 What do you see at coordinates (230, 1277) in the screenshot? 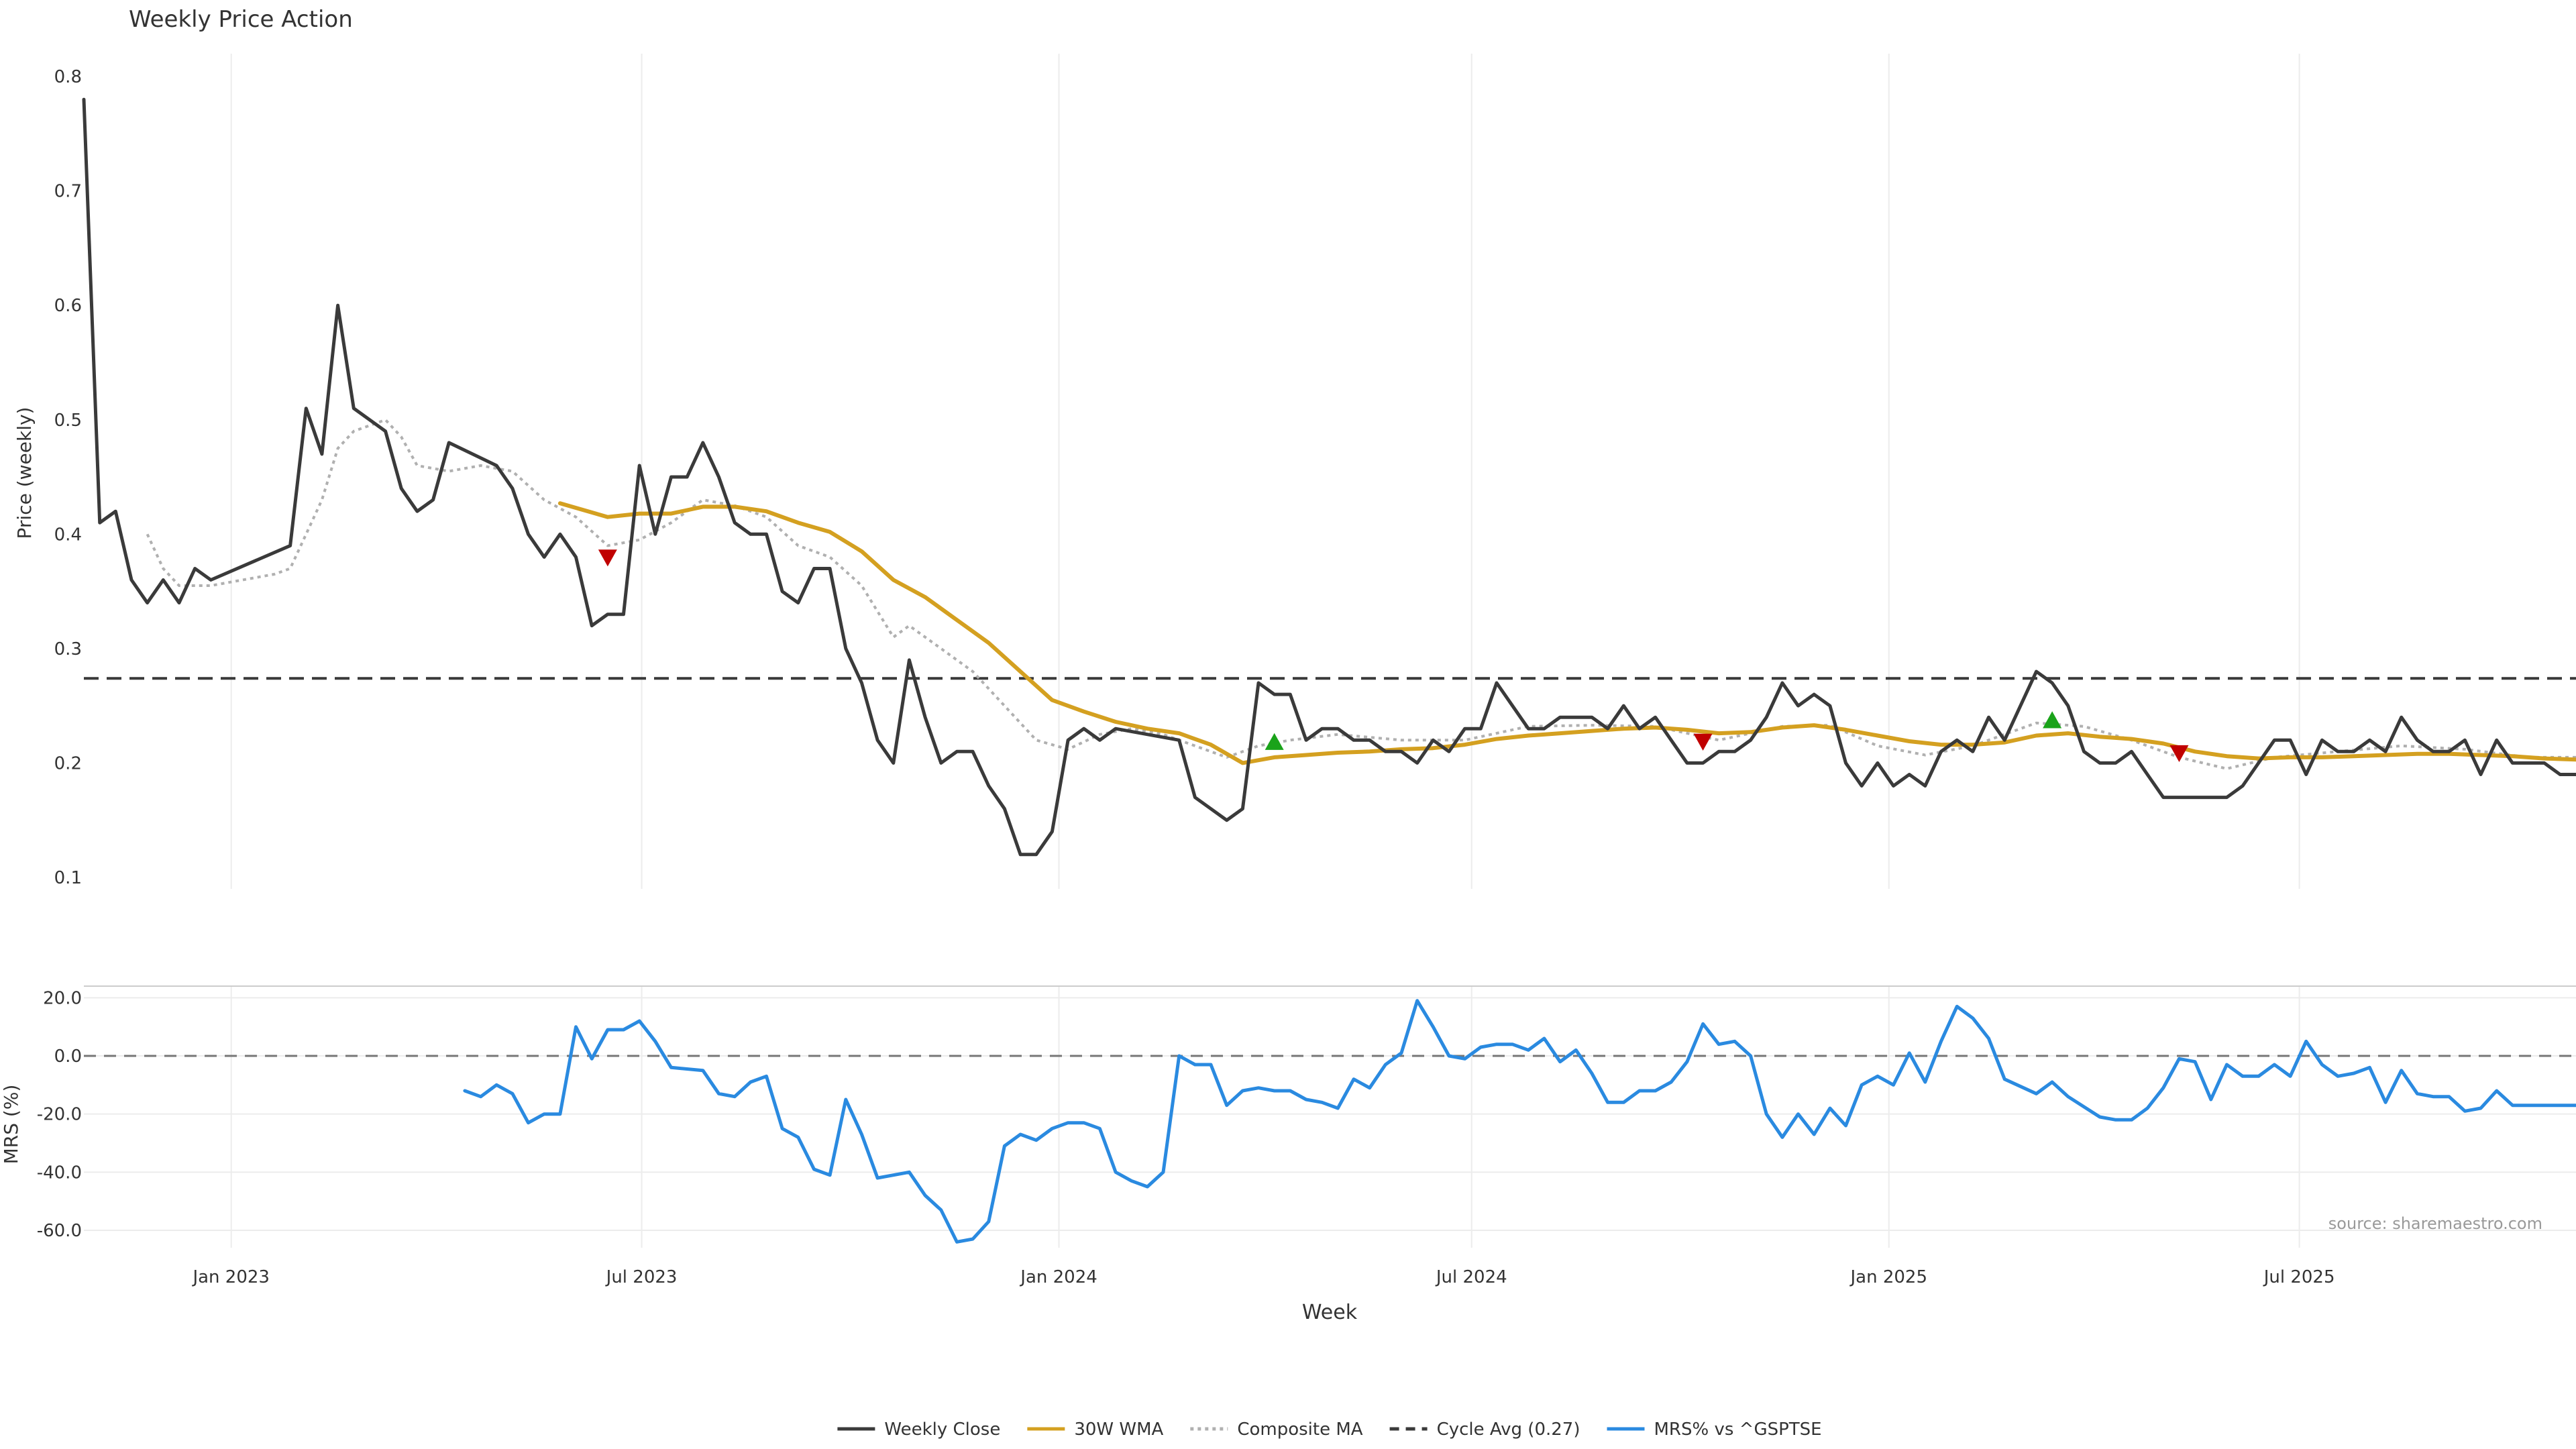
I see `x-tick-label-jan-2023: Jan 2023` at bounding box center [230, 1277].